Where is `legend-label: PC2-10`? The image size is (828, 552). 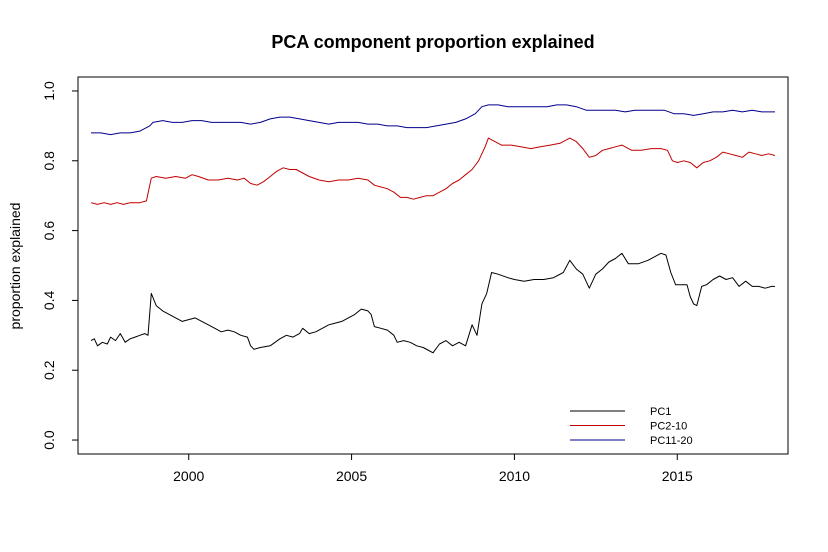 legend-label: PC2-10 is located at coordinates (668, 427).